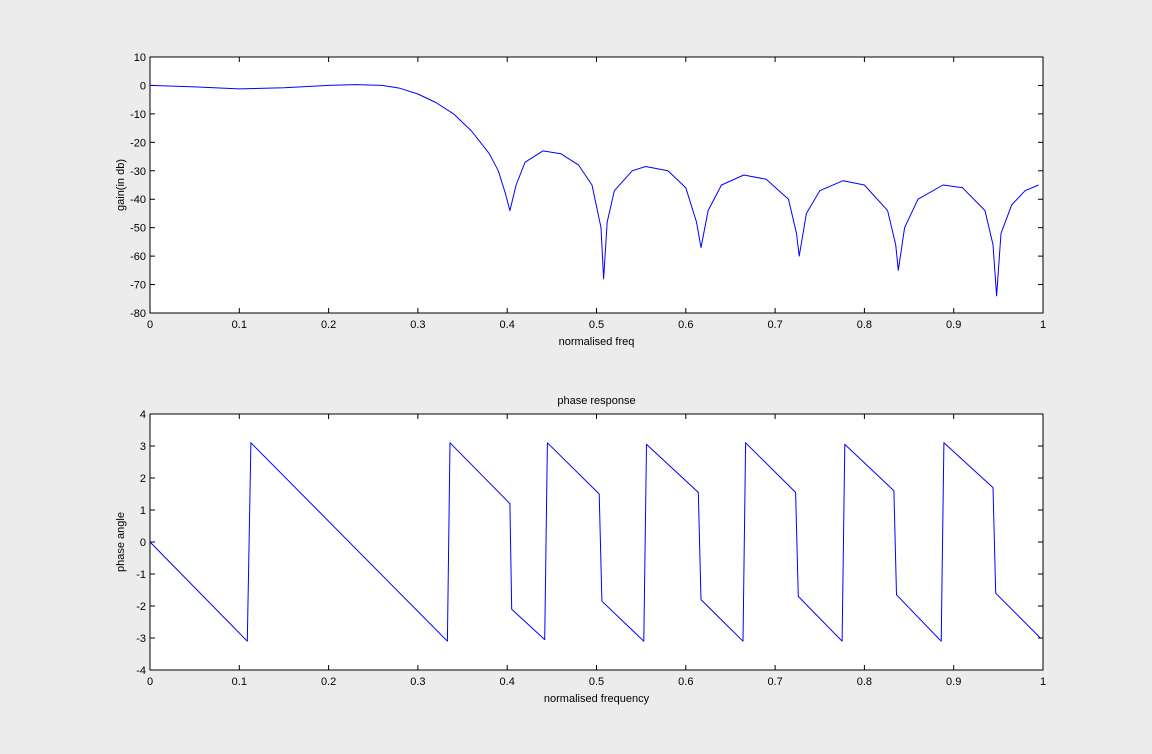 The height and width of the screenshot is (754, 1152). I want to click on phase-y-tick-label: 4, so click(143, 415).